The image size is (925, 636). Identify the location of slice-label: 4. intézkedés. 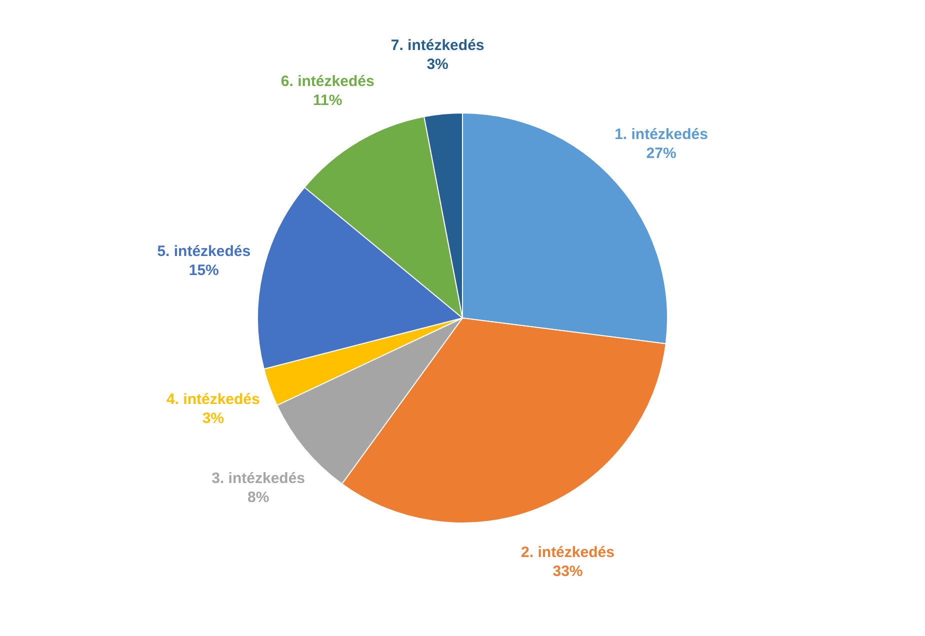
(213, 399).